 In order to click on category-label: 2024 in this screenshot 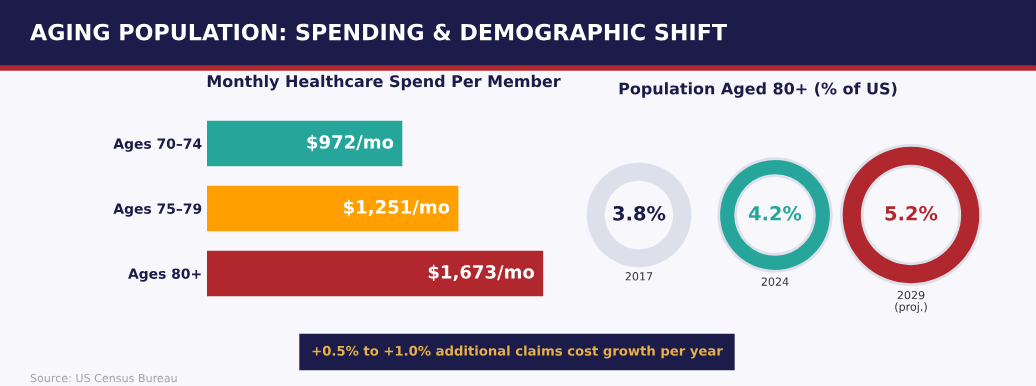, I will do `click(775, 281)`.